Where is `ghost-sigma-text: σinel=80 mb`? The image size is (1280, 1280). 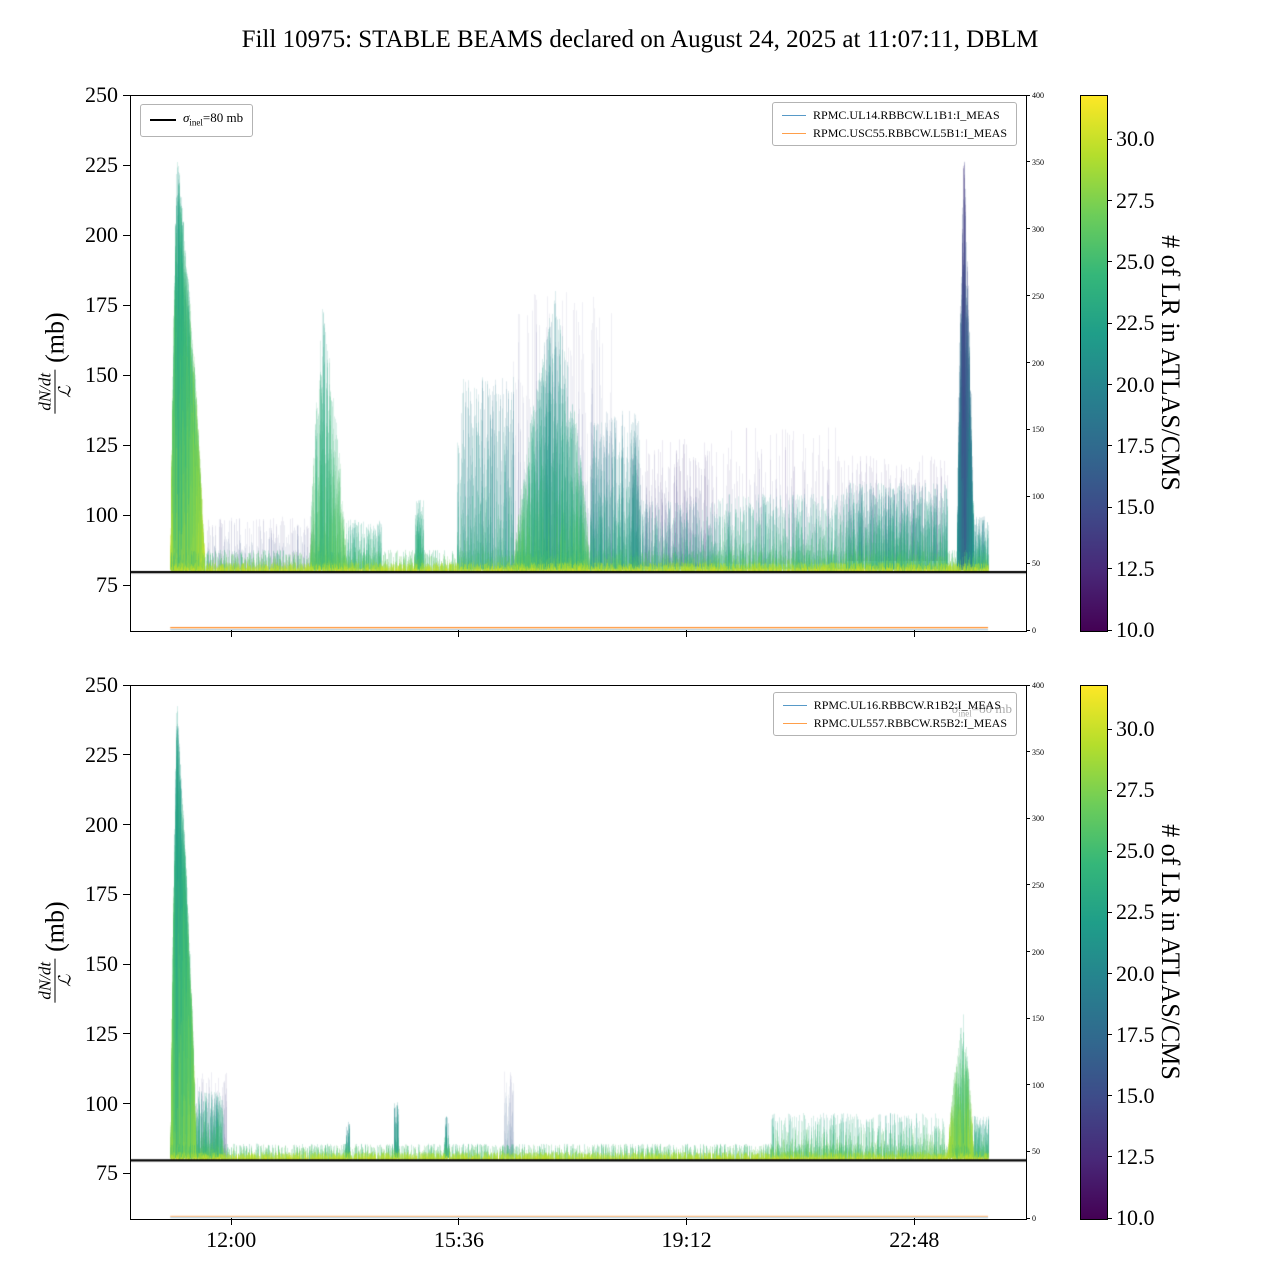
ghost-sigma-text: σinel=80 mb is located at coordinates (981, 710).